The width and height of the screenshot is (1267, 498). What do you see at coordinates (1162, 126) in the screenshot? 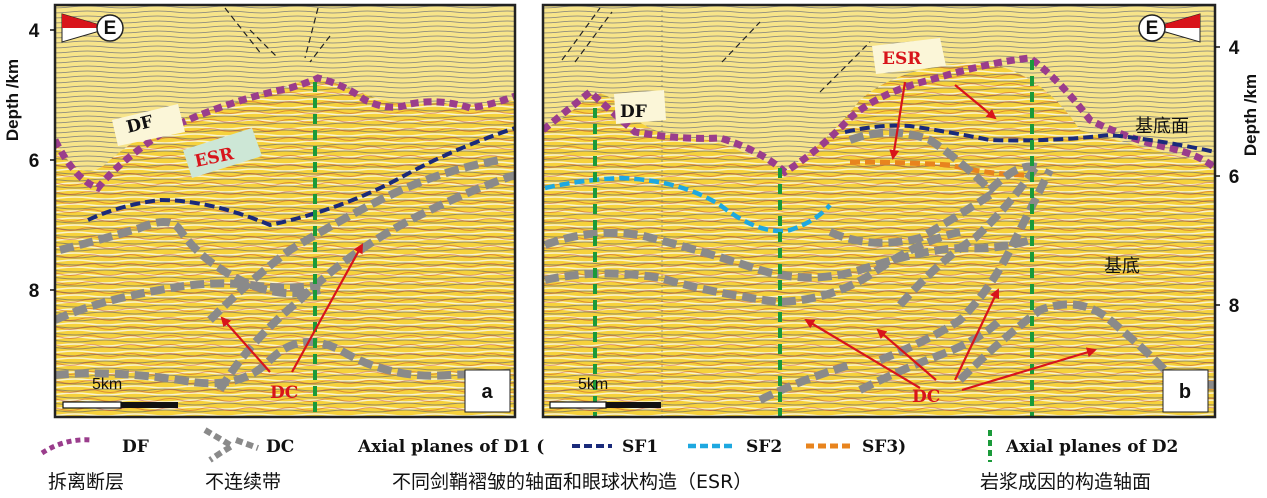
I see `basement-surface-label: 基底面` at bounding box center [1162, 126].